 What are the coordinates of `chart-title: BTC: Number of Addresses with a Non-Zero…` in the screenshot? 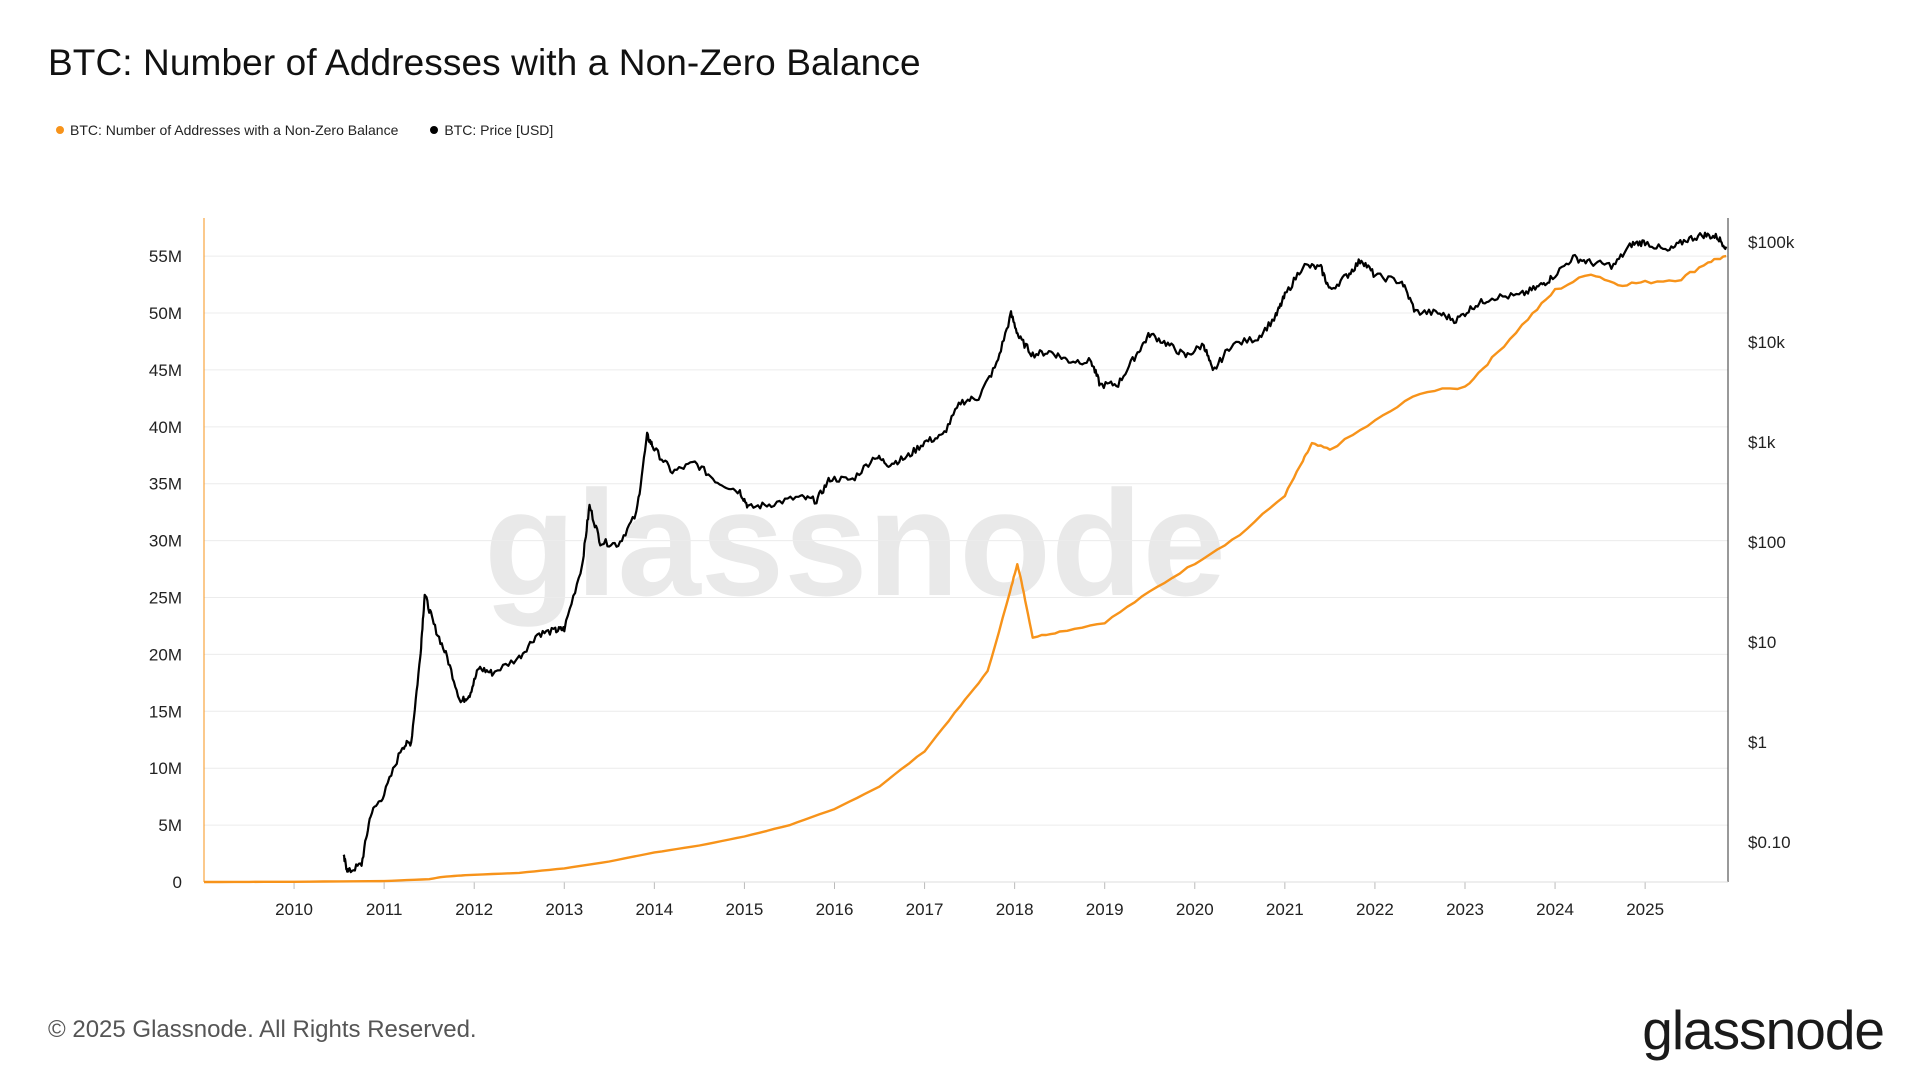 It's located at (484, 62).